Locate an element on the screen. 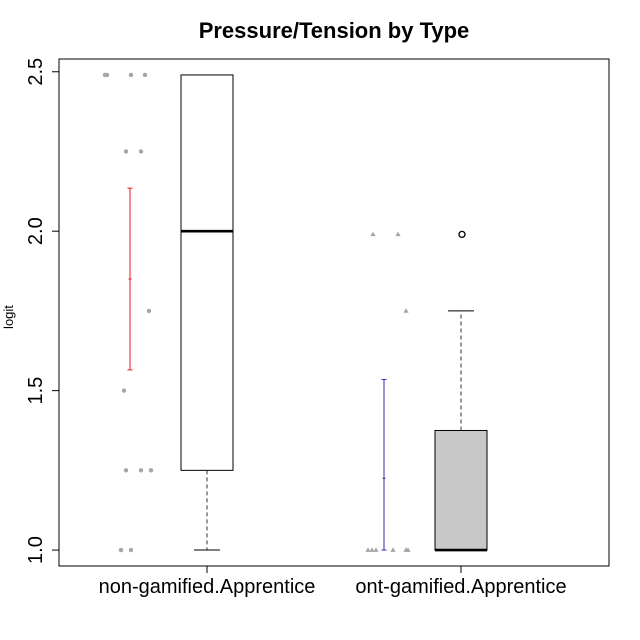  y-tick-label: 2.0 is located at coordinates (36, 231).